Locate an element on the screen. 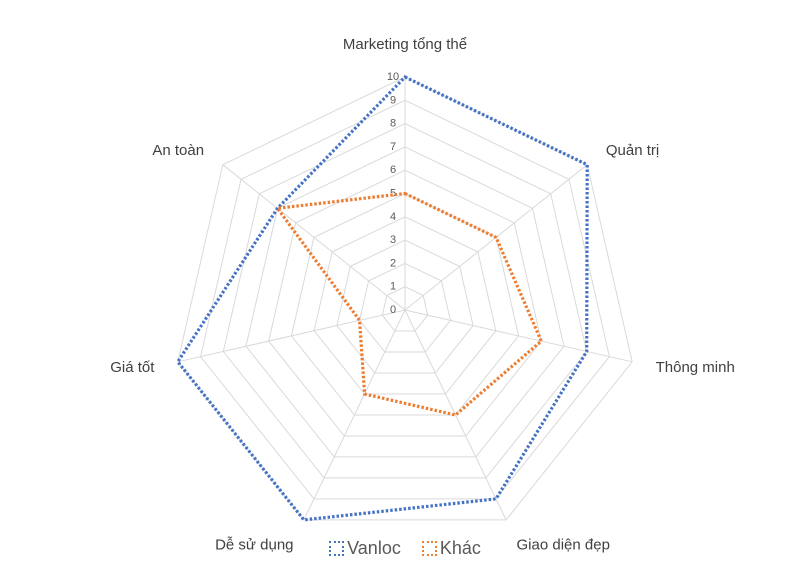  legend-swatch-vanloc is located at coordinates (337, 548).